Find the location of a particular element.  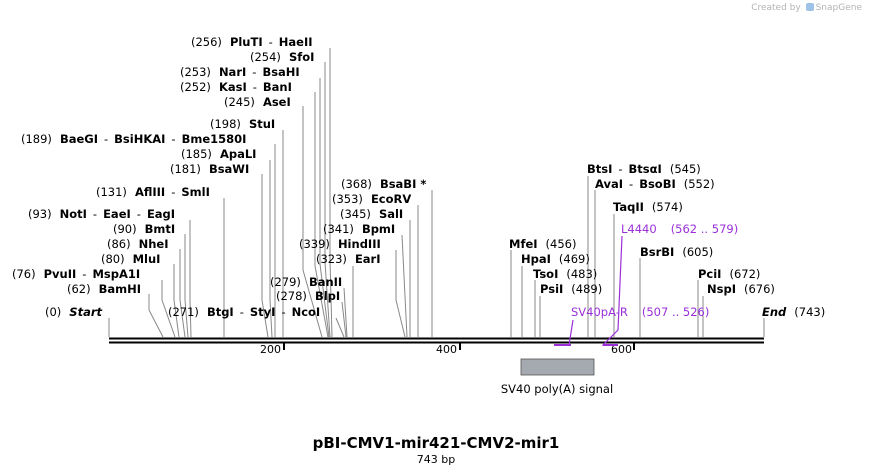

site-198: (198) StuI is located at coordinates (242, 124).